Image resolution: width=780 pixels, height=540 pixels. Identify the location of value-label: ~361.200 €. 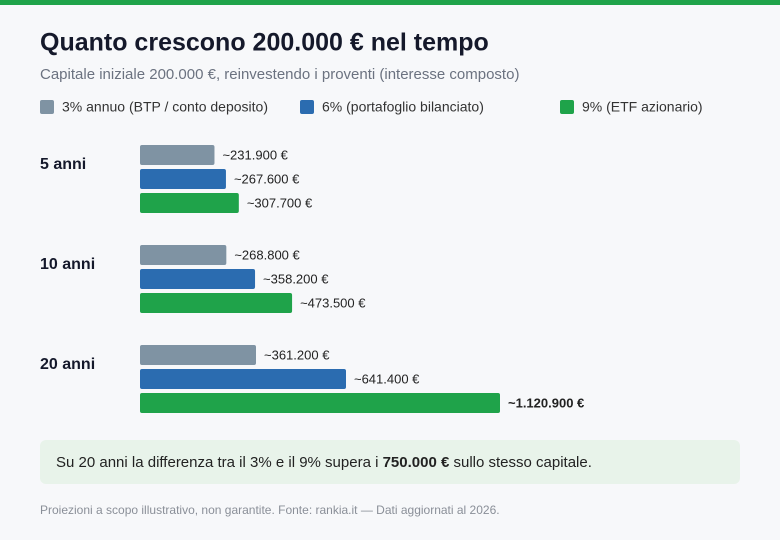
(297, 354).